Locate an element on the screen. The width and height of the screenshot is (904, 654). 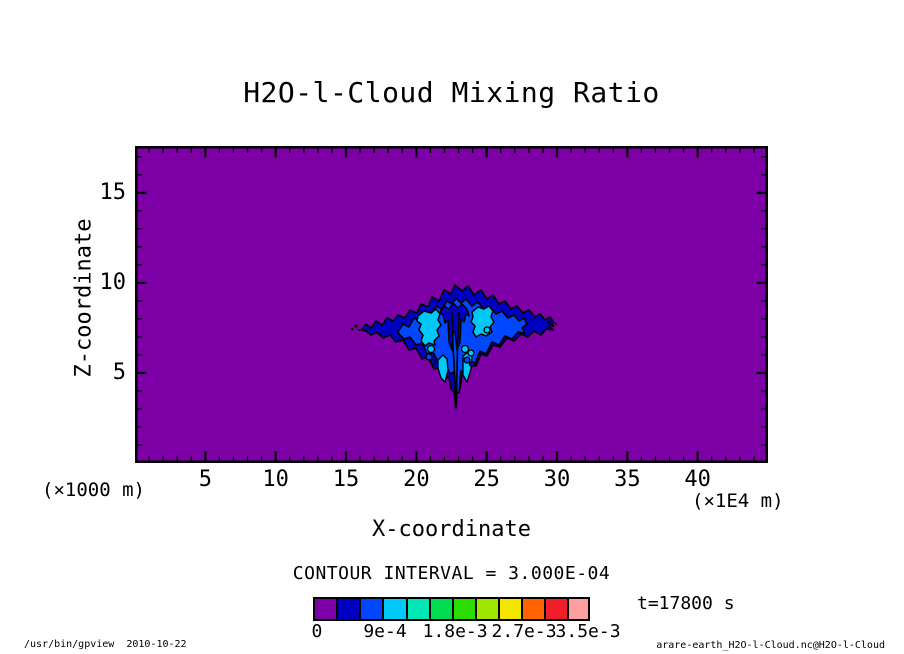
x-tick-label: 35 is located at coordinates (627, 479).